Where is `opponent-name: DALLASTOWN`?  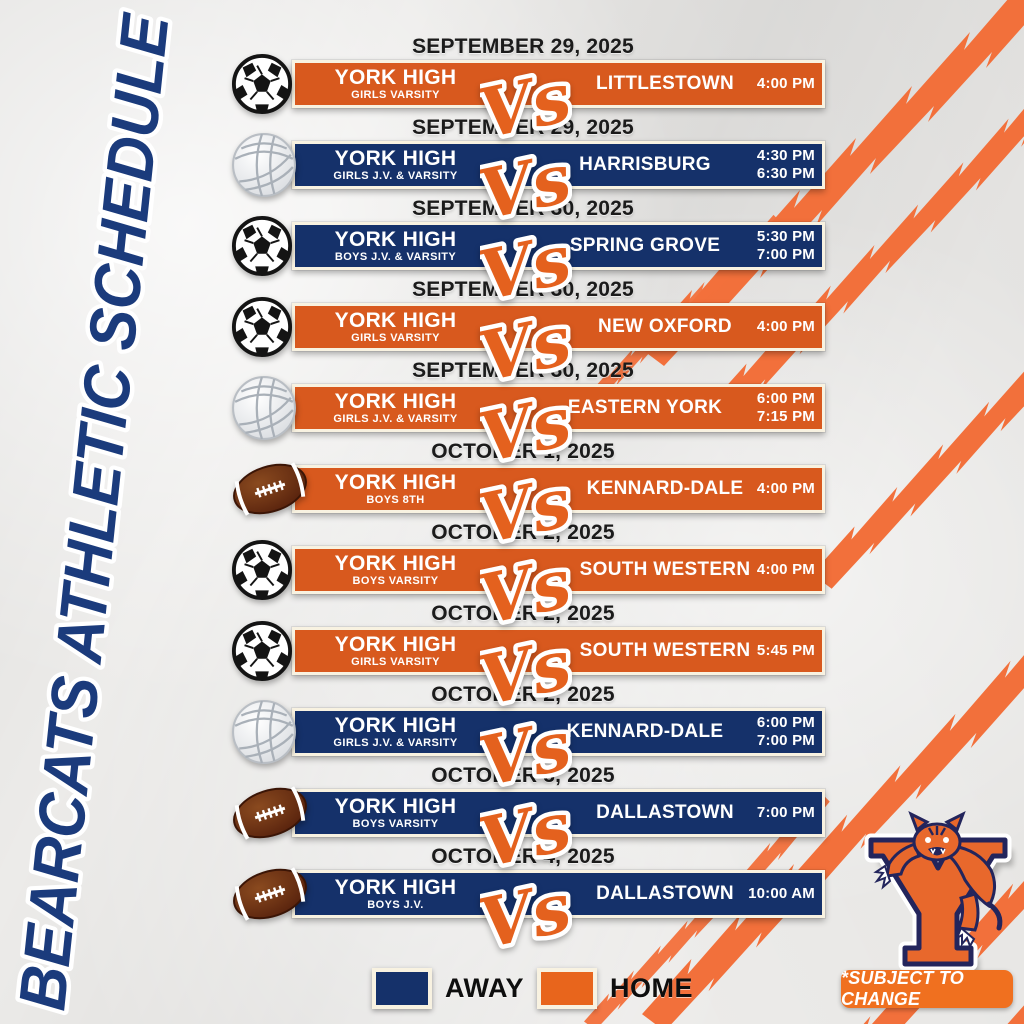
opponent-name: DALLASTOWN is located at coordinates (665, 812).